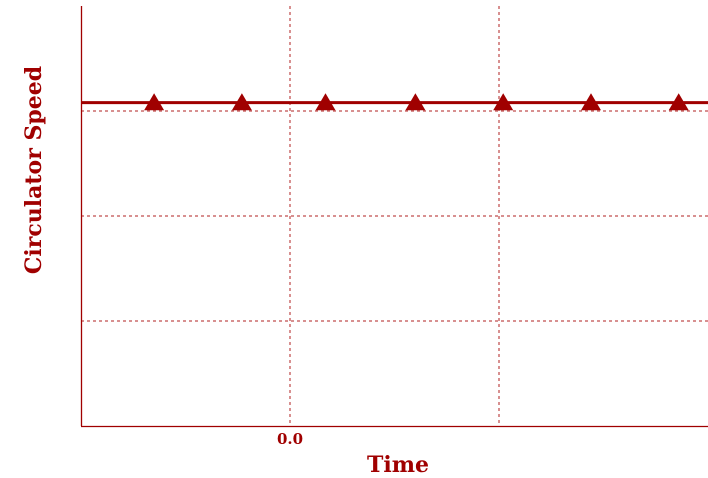 The height and width of the screenshot is (478, 708). Describe the element at coordinates (34, 170) in the screenshot. I see `y-axis-title: Circulator Speed` at that location.